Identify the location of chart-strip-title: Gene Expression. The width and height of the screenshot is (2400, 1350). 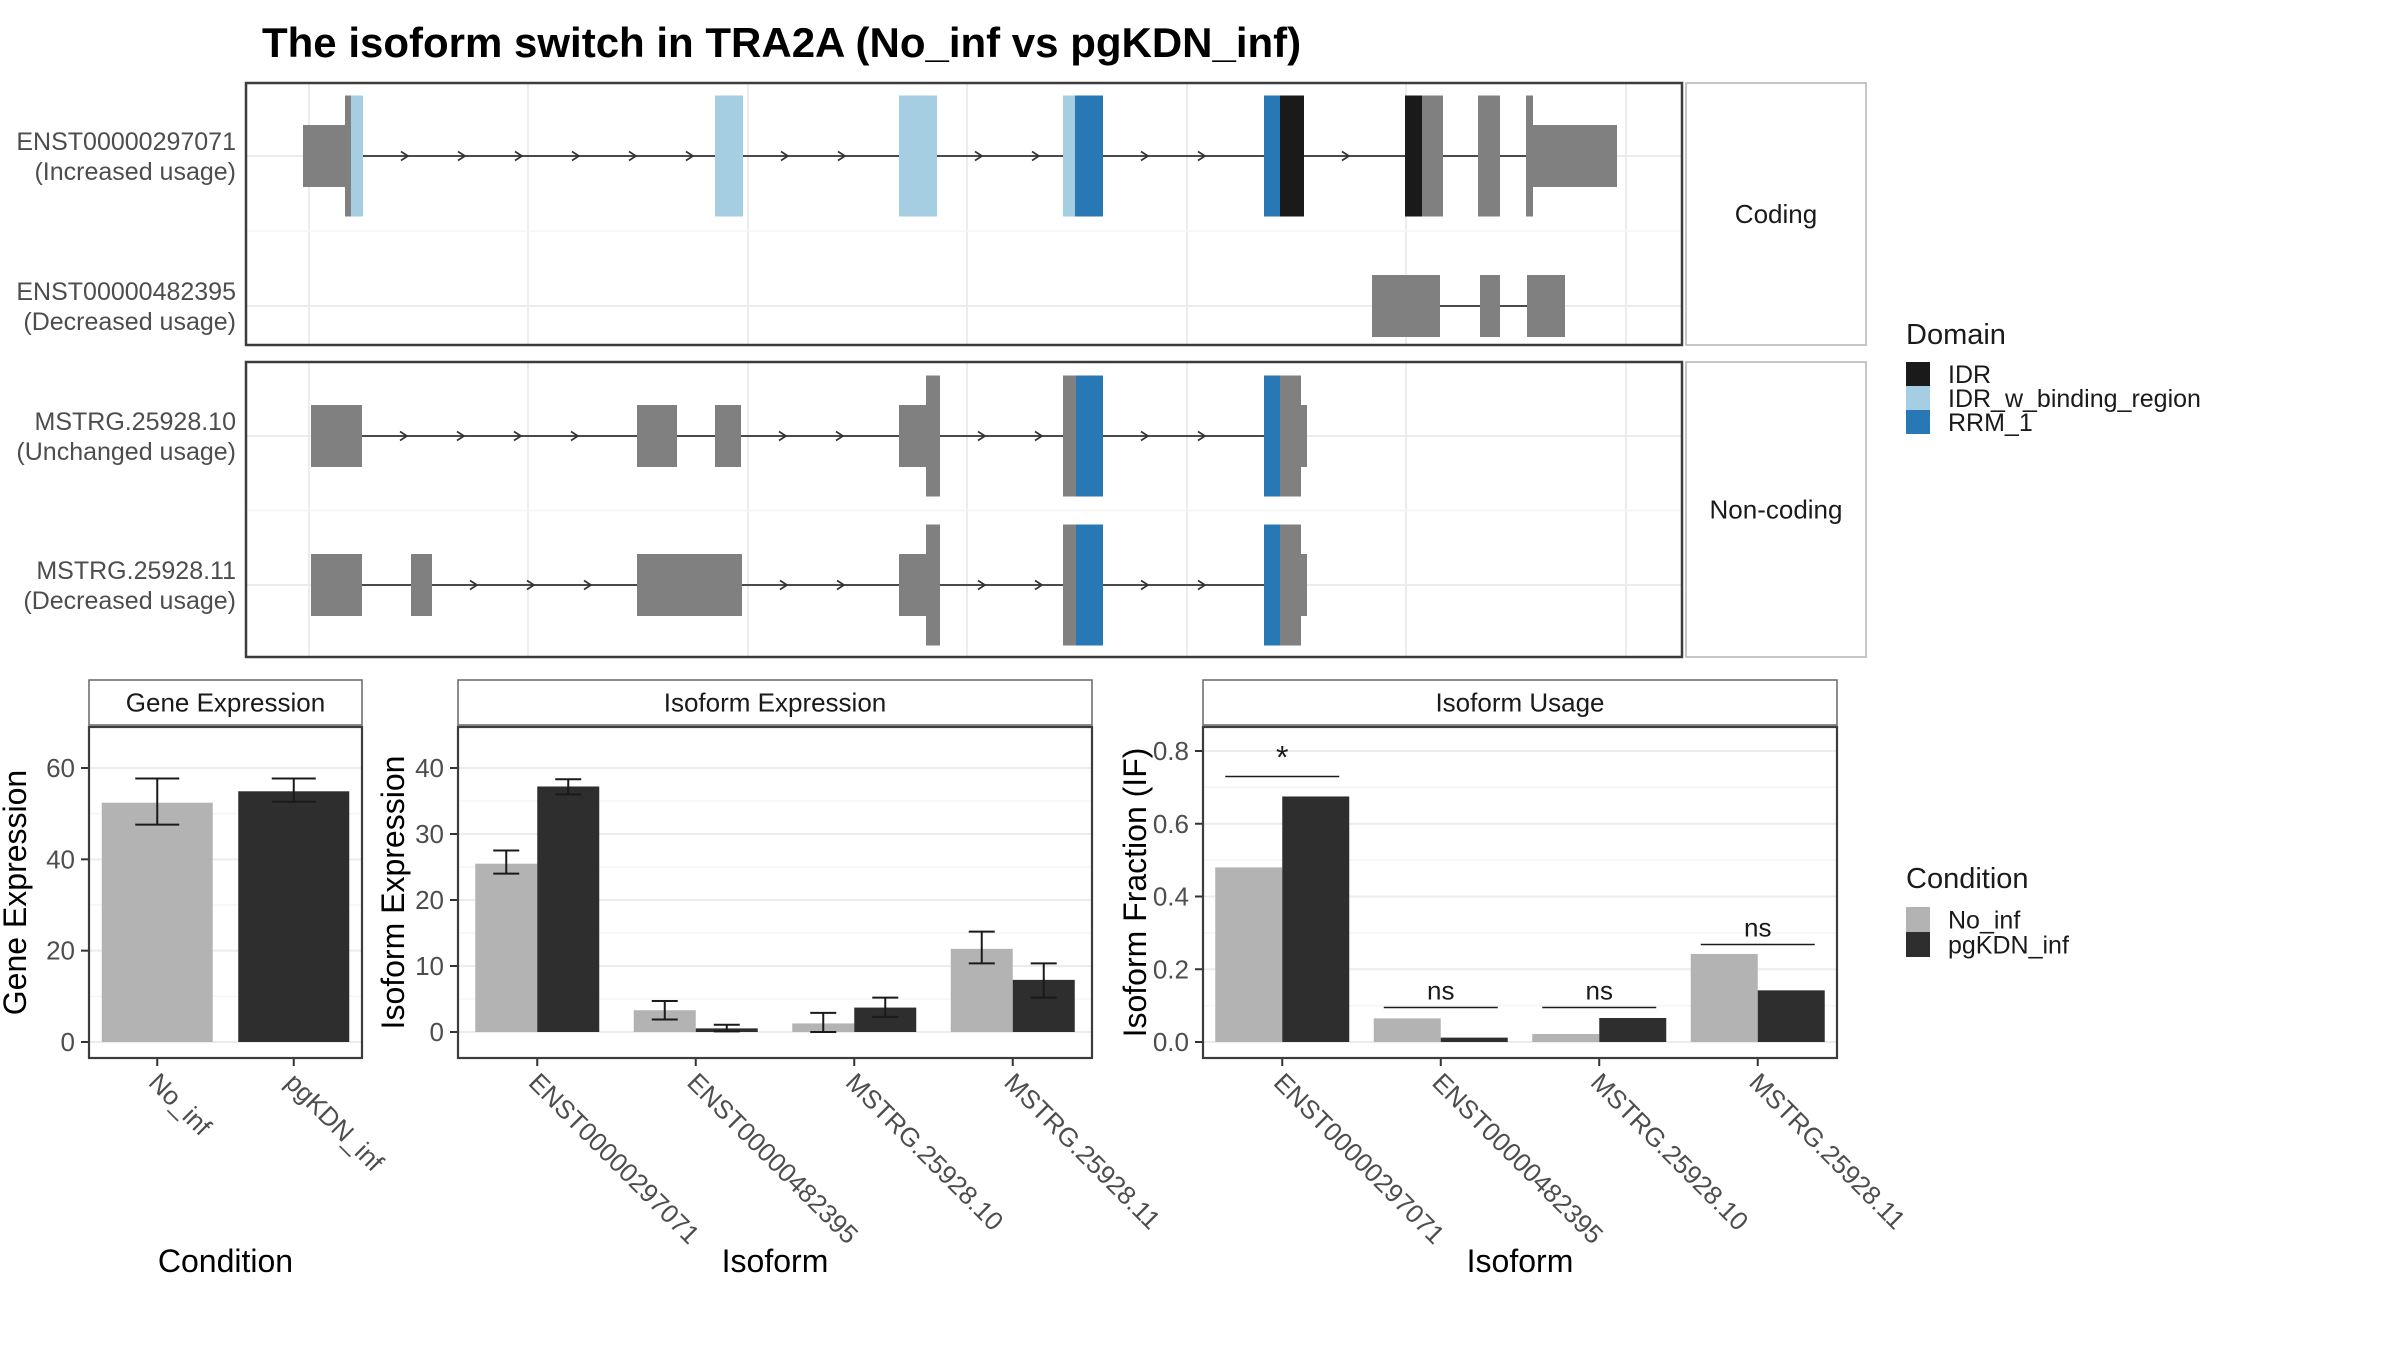
(225, 703).